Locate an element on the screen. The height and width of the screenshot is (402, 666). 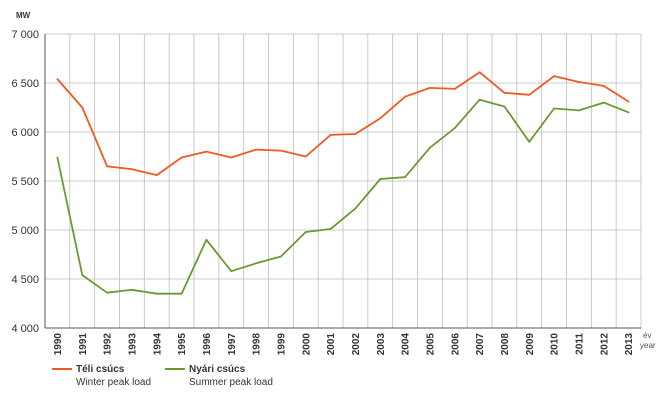
legend-sublabel-0: Winter peak load is located at coordinates (113, 382).